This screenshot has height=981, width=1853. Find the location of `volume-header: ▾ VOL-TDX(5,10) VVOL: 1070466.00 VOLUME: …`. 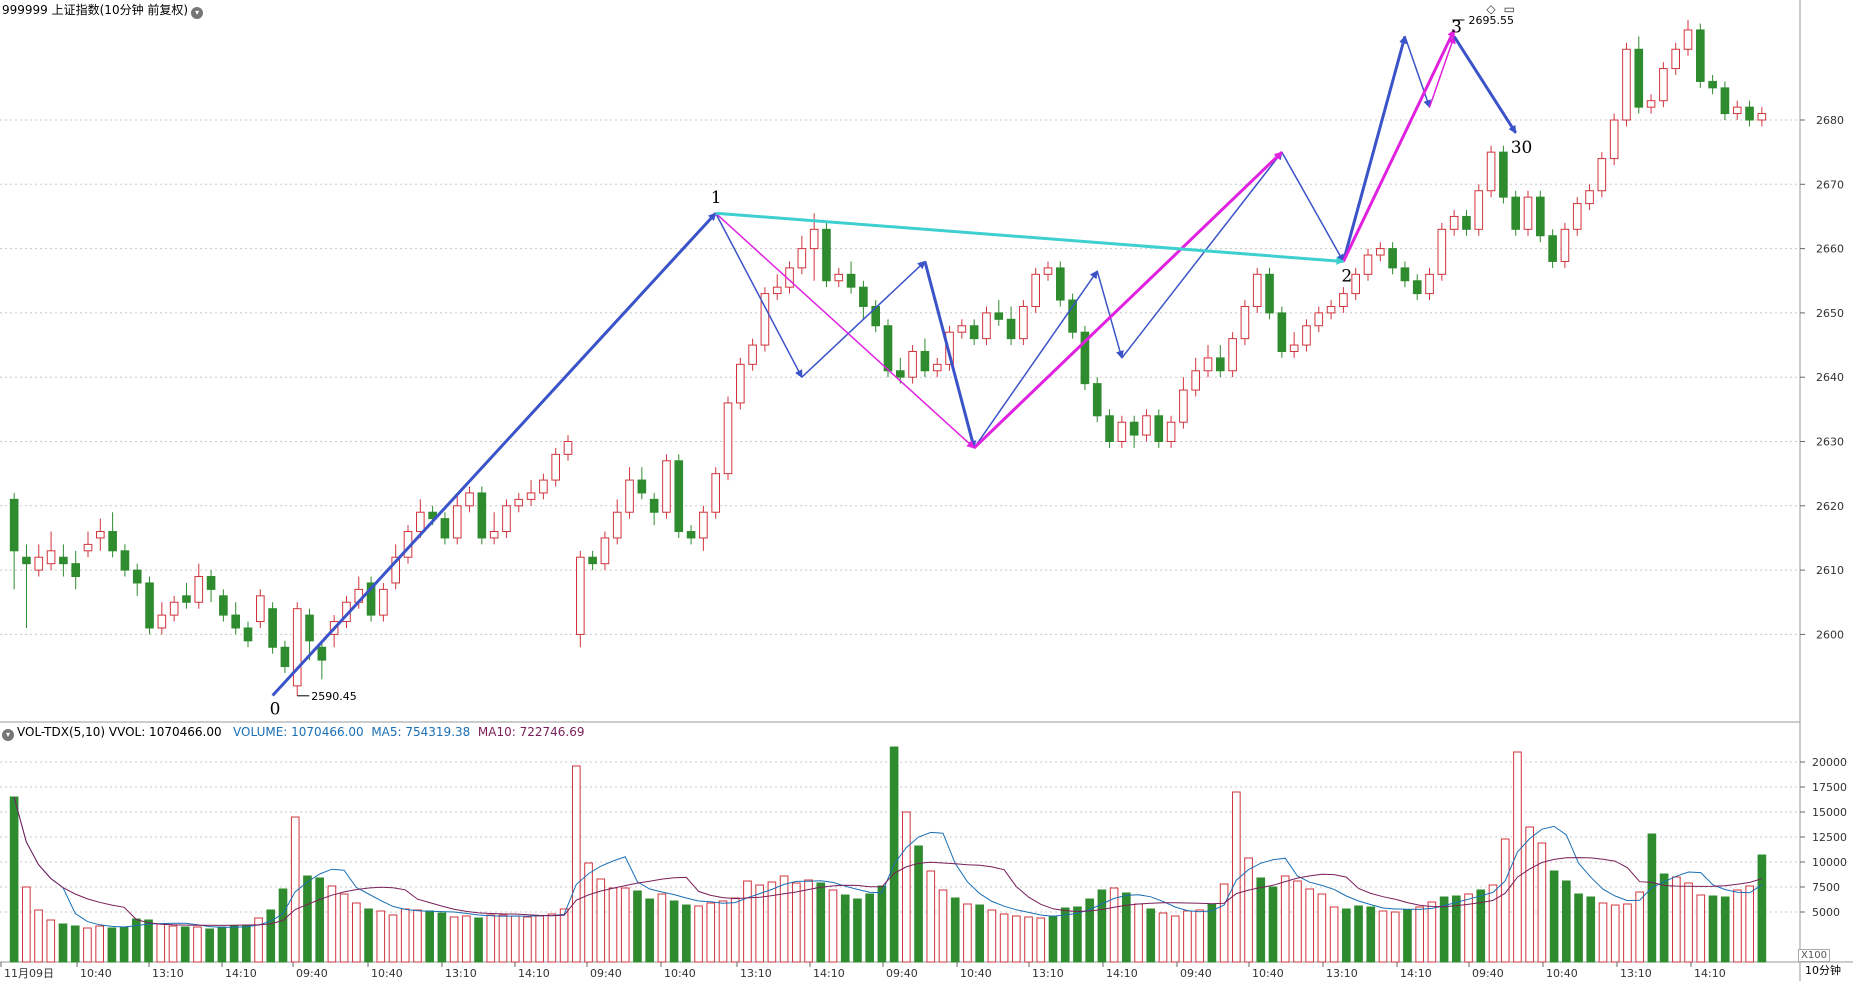

volume-header: ▾ VOL-TDX(5,10) VVOL: 1070466.00 VOLUME: … is located at coordinates (293, 733).